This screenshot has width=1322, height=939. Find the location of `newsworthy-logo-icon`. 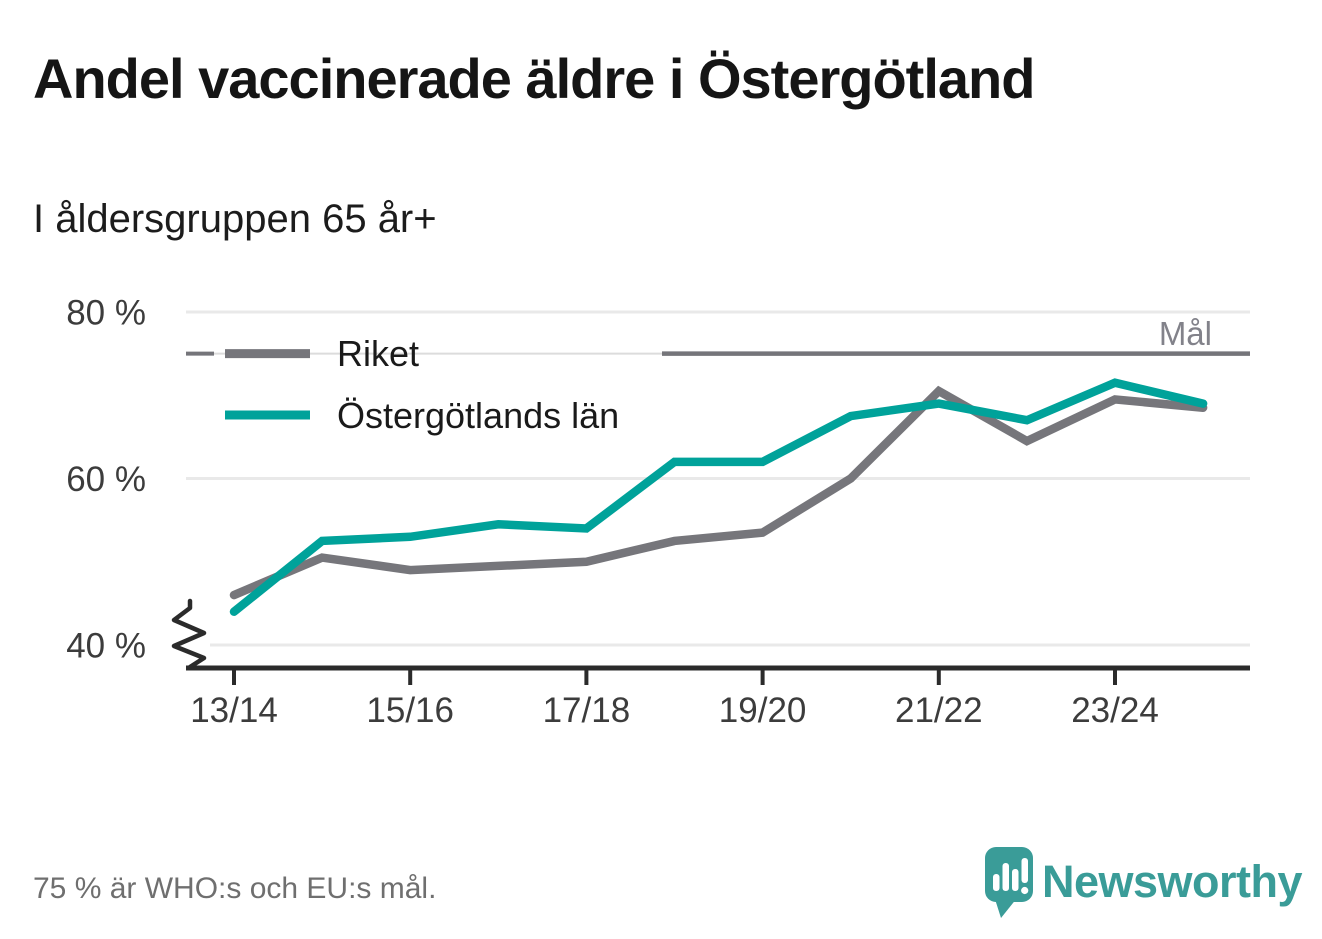

newsworthy-logo-icon is located at coordinates (1009, 882).